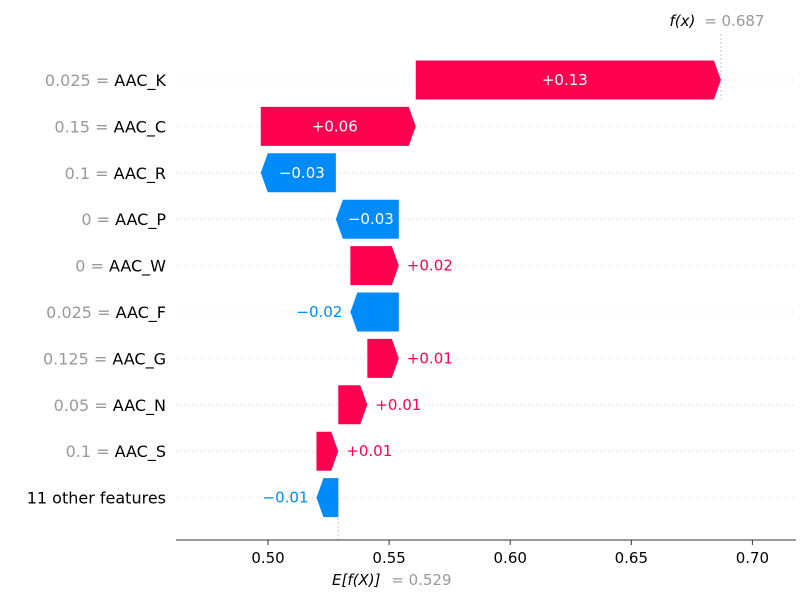 This screenshot has width=812, height=600. I want to click on feature-name: 11 other features, so click(96, 497).